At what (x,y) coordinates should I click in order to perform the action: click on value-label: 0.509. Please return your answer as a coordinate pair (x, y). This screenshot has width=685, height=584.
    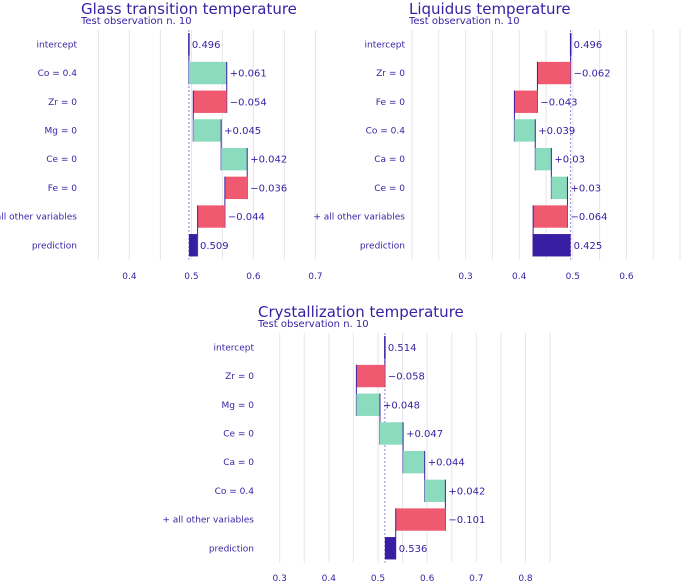
    Looking at the image, I should click on (214, 246).